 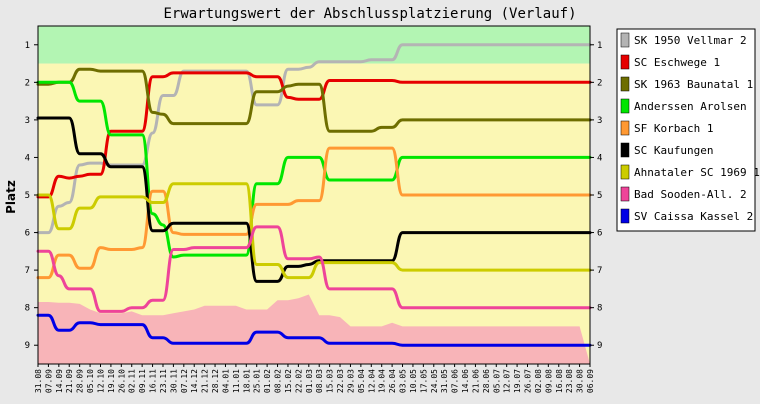 What do you see at coordinates (677, 62) in the screenshot?
I see `legend-label-2: SC Eschwege 1` at bounding box center [677, 62].